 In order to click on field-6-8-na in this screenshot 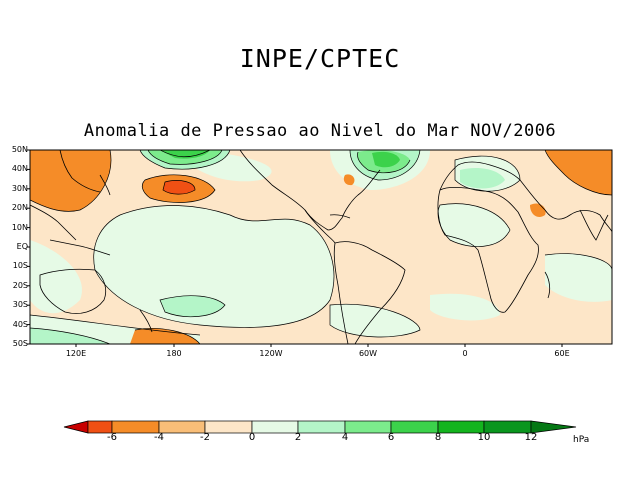, I will do `click(386, 159)`.